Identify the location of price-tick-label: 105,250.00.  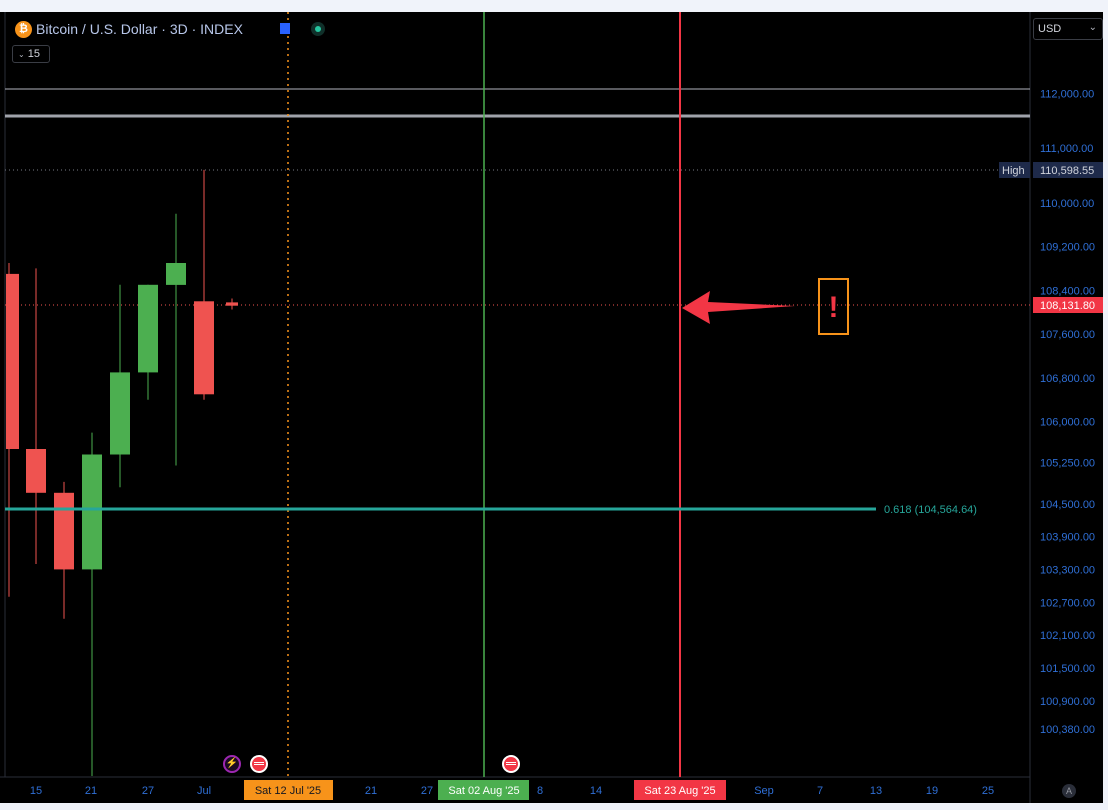
(1067, 464).